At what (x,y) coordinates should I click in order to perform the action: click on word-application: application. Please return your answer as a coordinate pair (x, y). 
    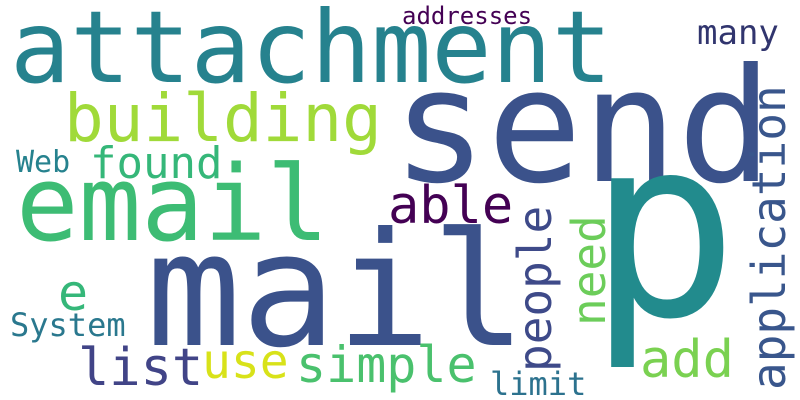
    Looking at the image, I should click on (769, 237).